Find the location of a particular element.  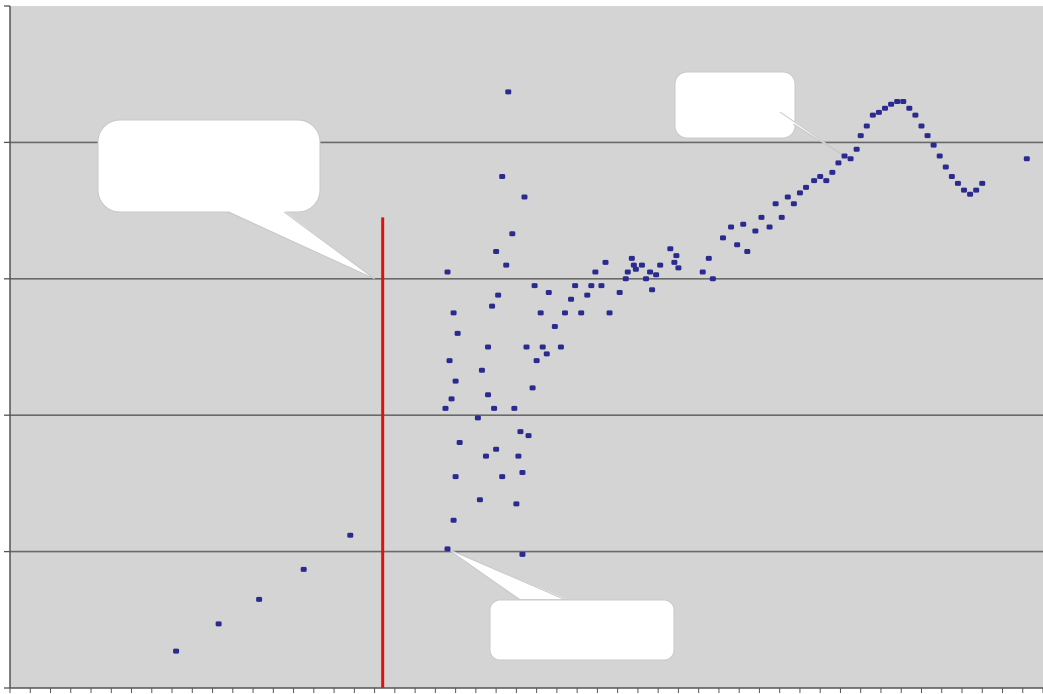

callout-rise-start is located at coordinates (561, 604).